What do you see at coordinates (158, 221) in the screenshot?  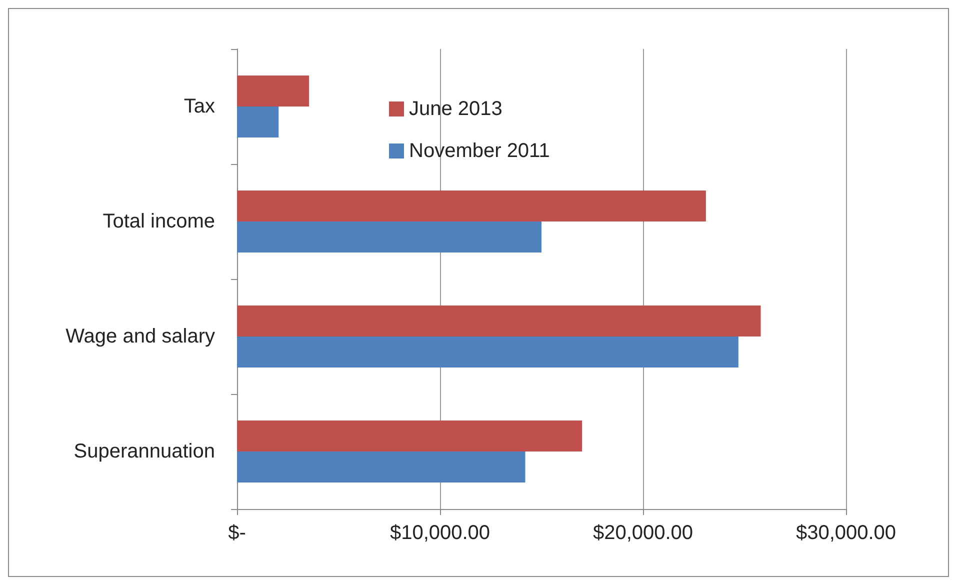 I see `y-tick-label: Total income` at bounding box center [158, 221].